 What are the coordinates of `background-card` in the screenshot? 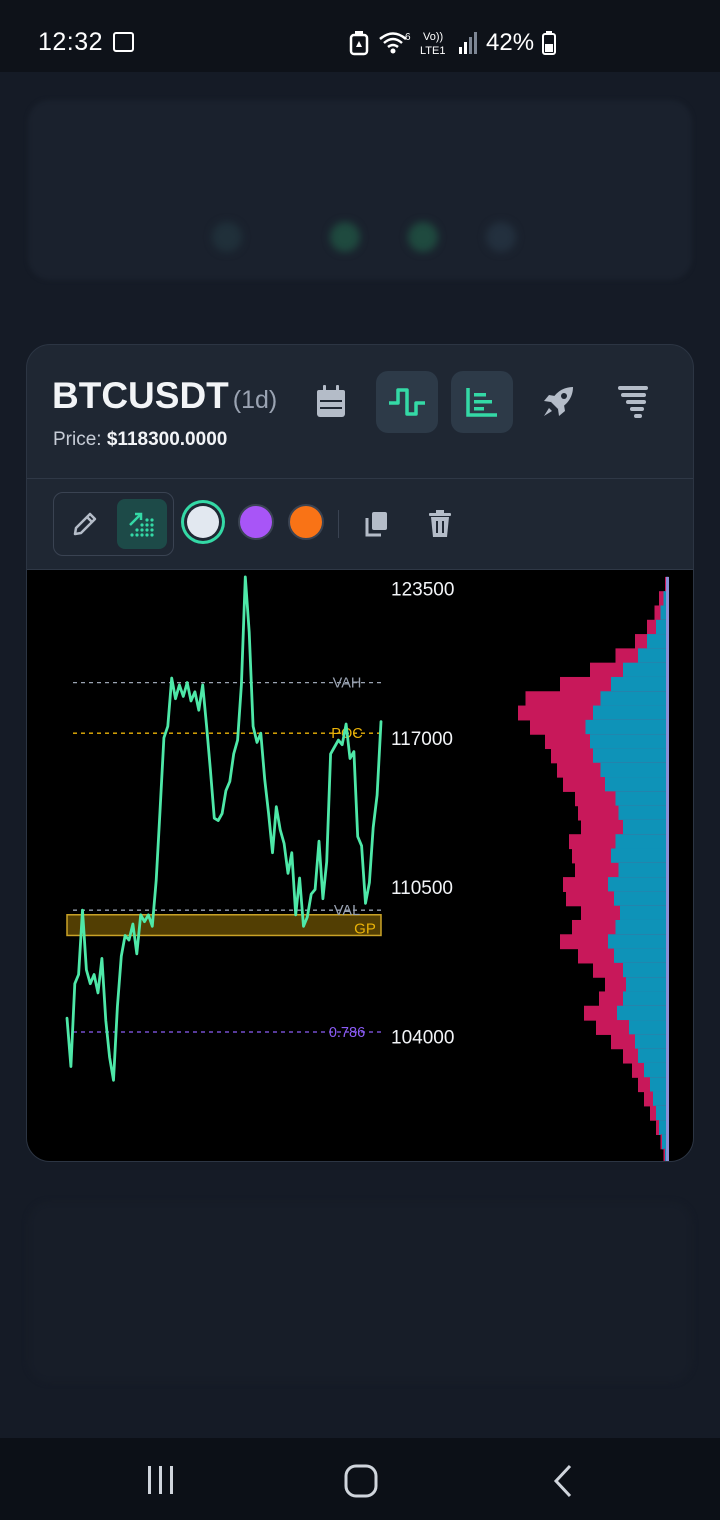 It's located at (360, 190).